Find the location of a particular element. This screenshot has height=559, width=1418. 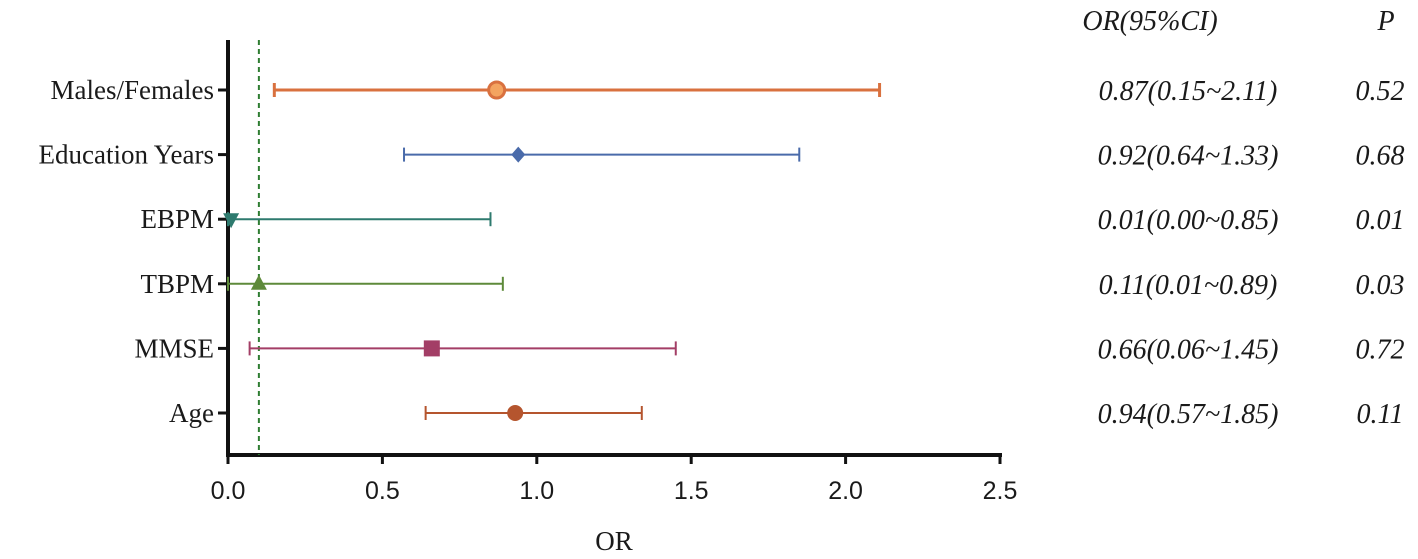

p-value: 0.52 is located at coordinates (1380, 91).